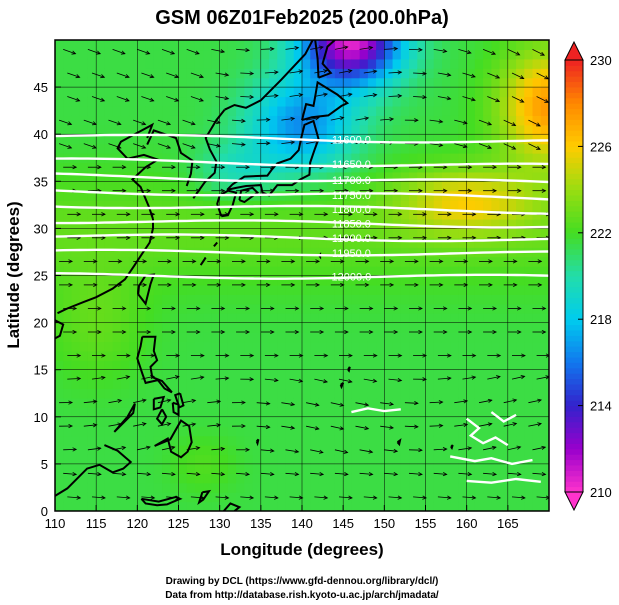 This screenshot has height=605, width=619. What do you see at coordinates (302, 138) in the screenshot?
I see `contour-line` at bounding box center [302, 138].